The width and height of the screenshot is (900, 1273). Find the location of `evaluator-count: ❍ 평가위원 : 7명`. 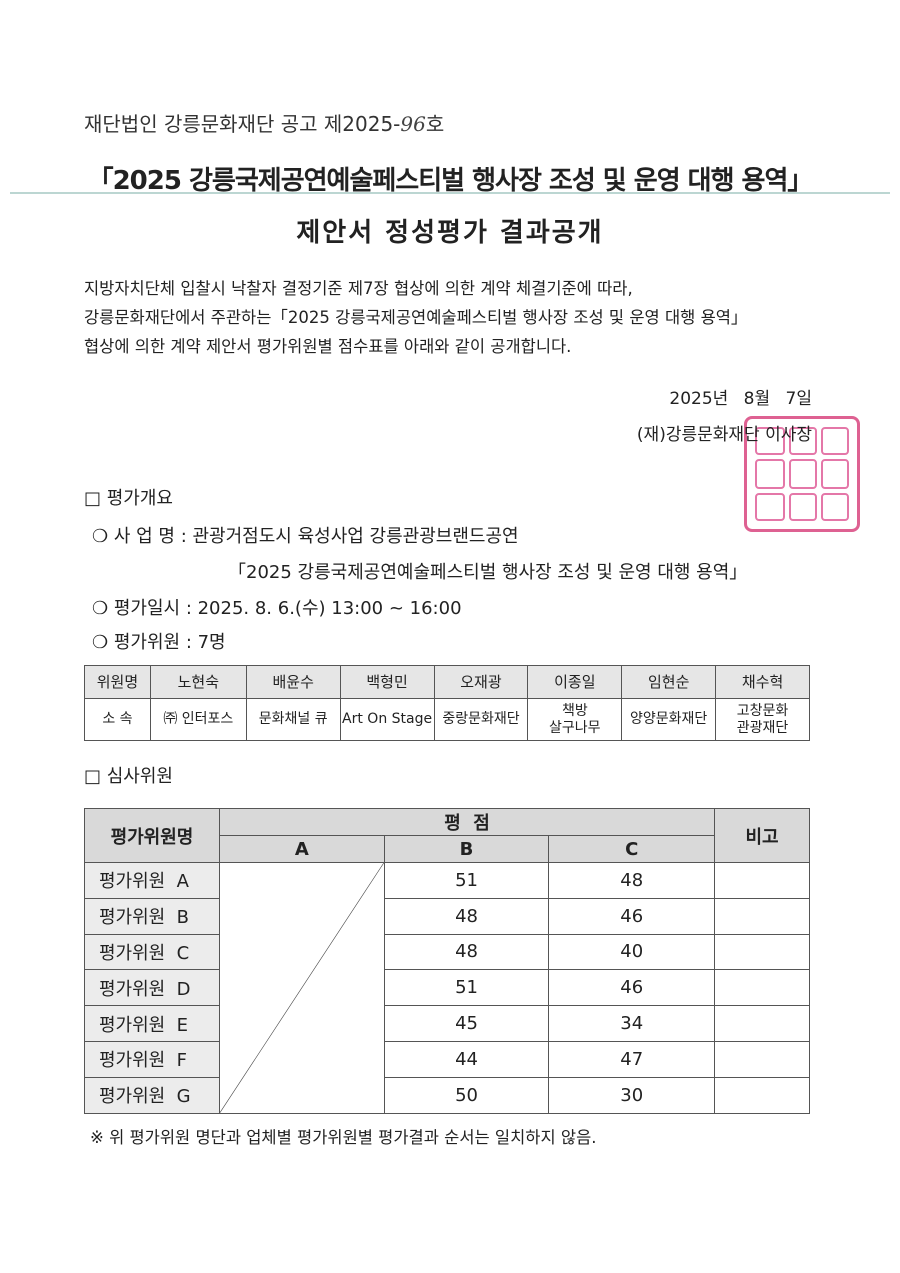

evaluator-count: ❍ 평가위원 : 7명 is located at coordinates (159, 642).